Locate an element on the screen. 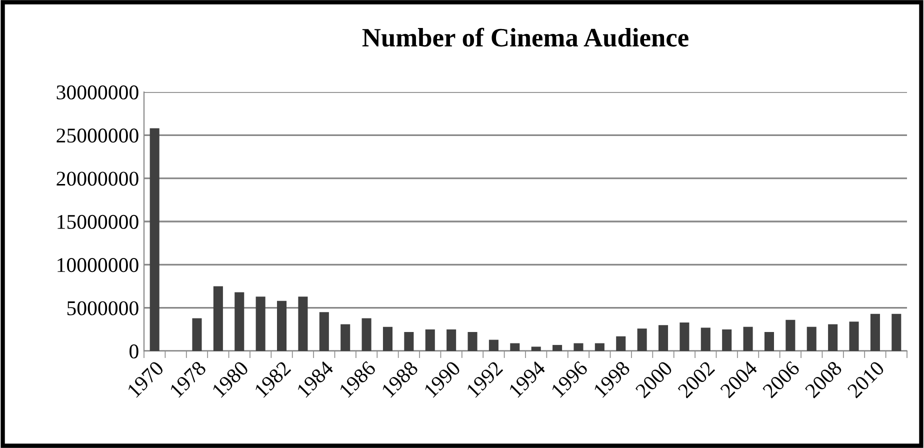 This screenshot has height=448, width=924. y-tick-label: 0 is located at coordinates (134, 351).